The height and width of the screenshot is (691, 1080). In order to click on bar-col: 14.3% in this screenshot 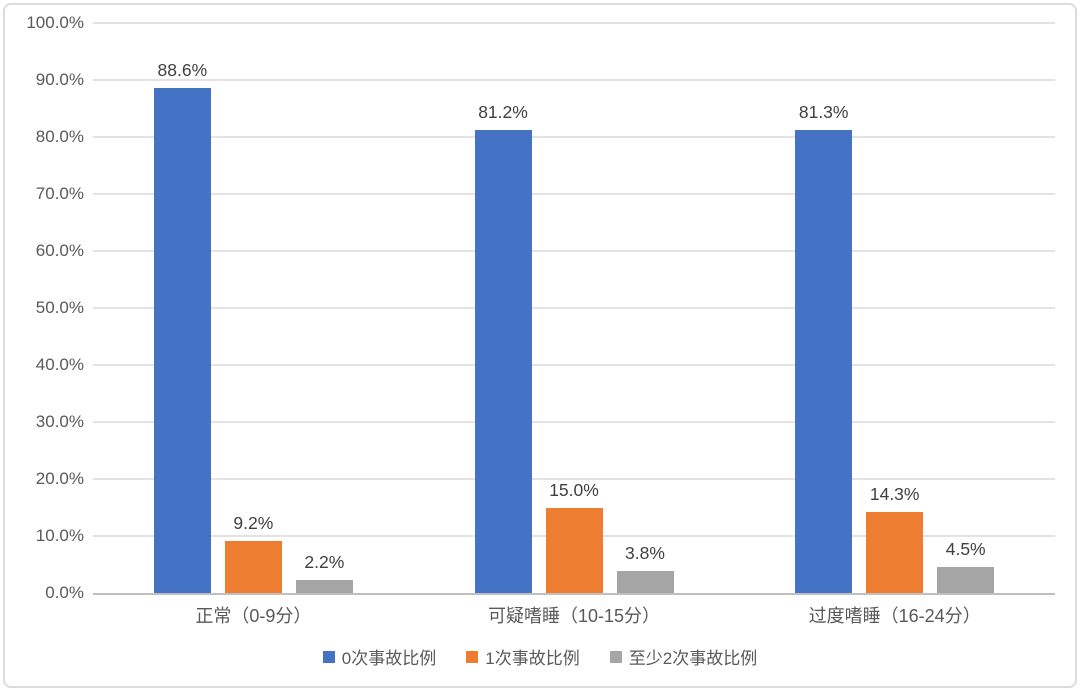, I will do `click(895, 308)`.